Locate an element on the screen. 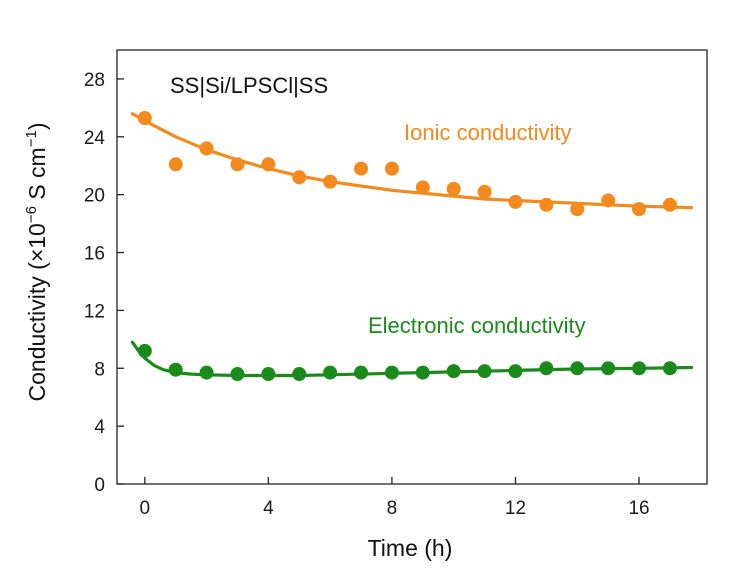 The width and height of the screenshot is (732, 569). x-tick-label: 0 is located at coordinates (145, 508).